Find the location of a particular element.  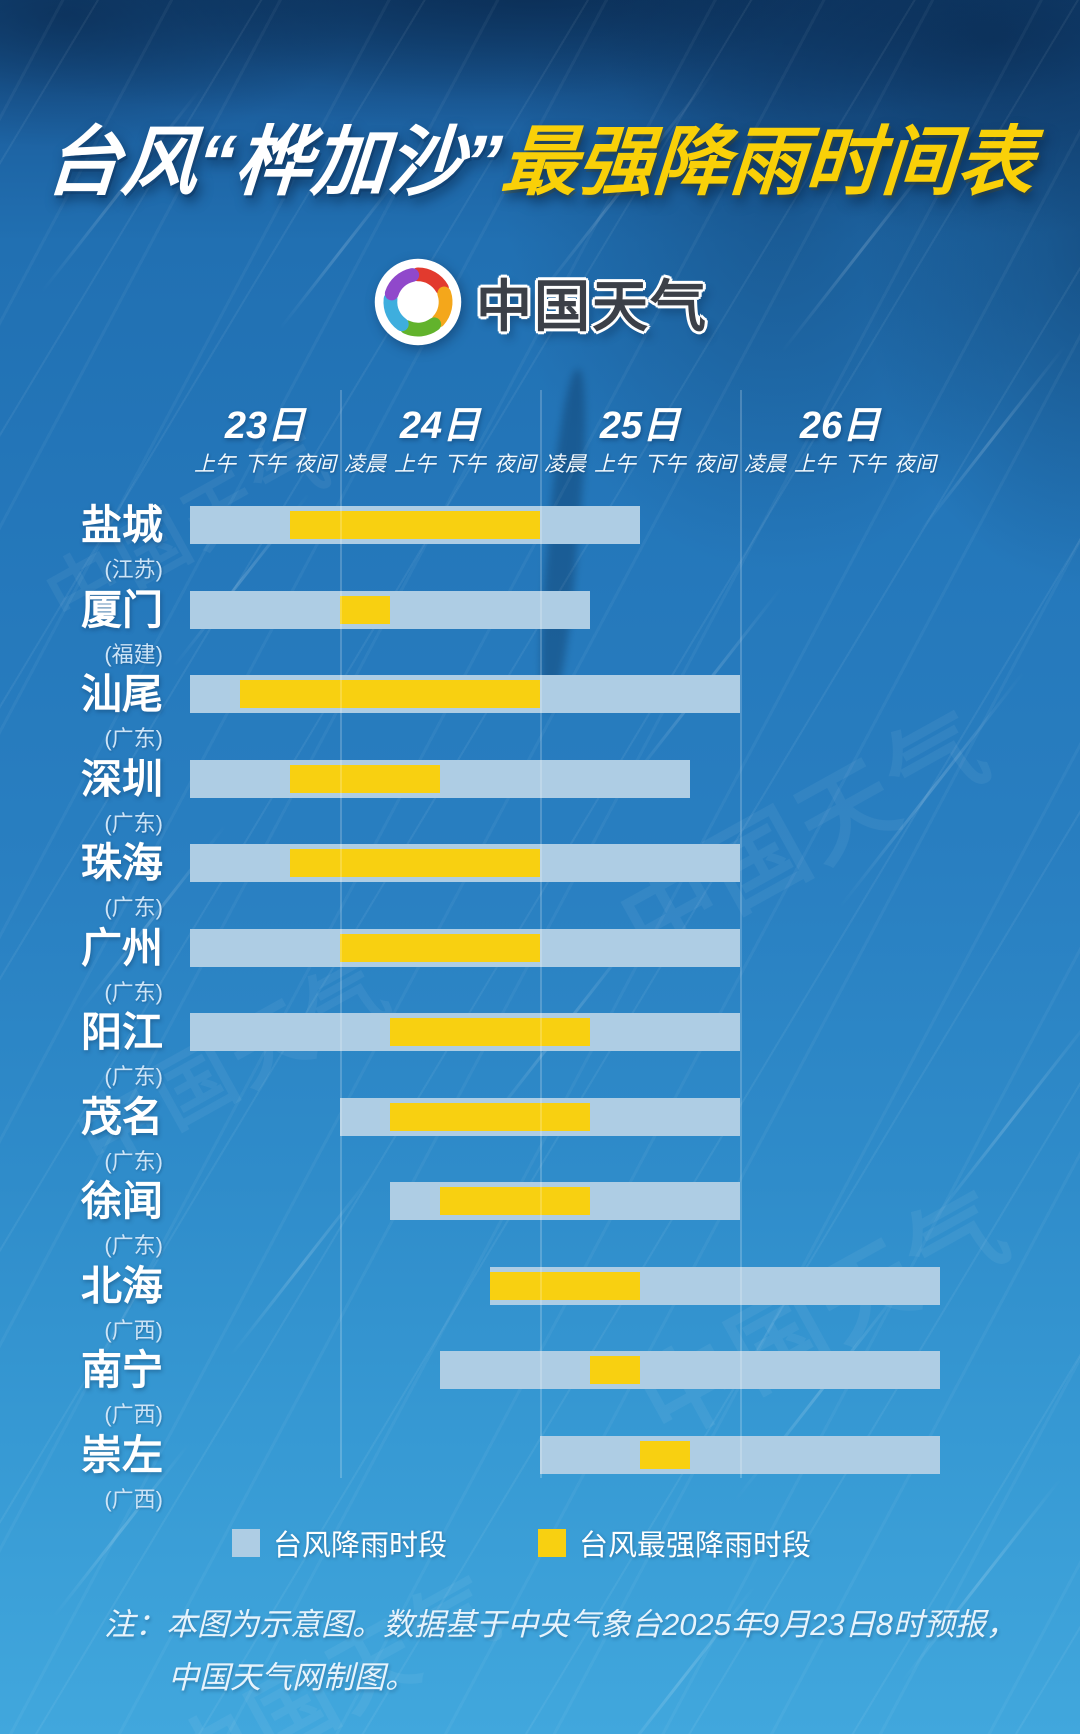

row-city-label: 崇左 is located at coordinates (122, 1454).